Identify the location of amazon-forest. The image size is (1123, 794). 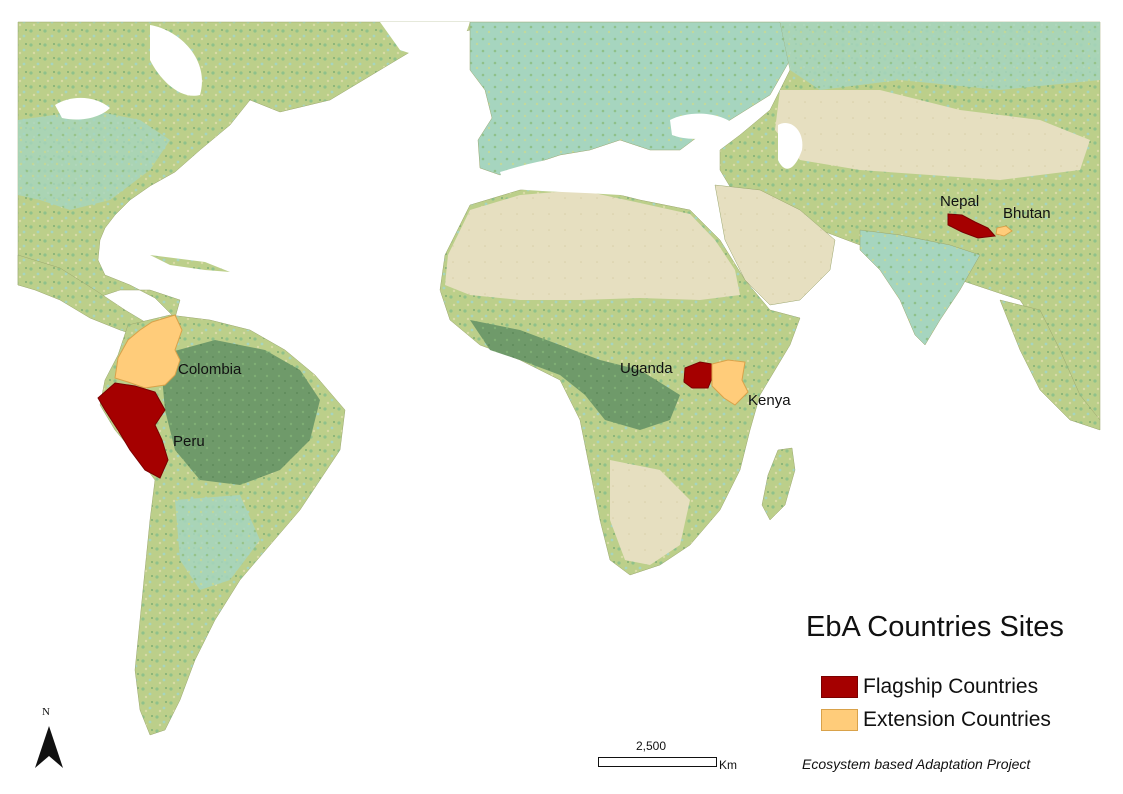
(240, 412).